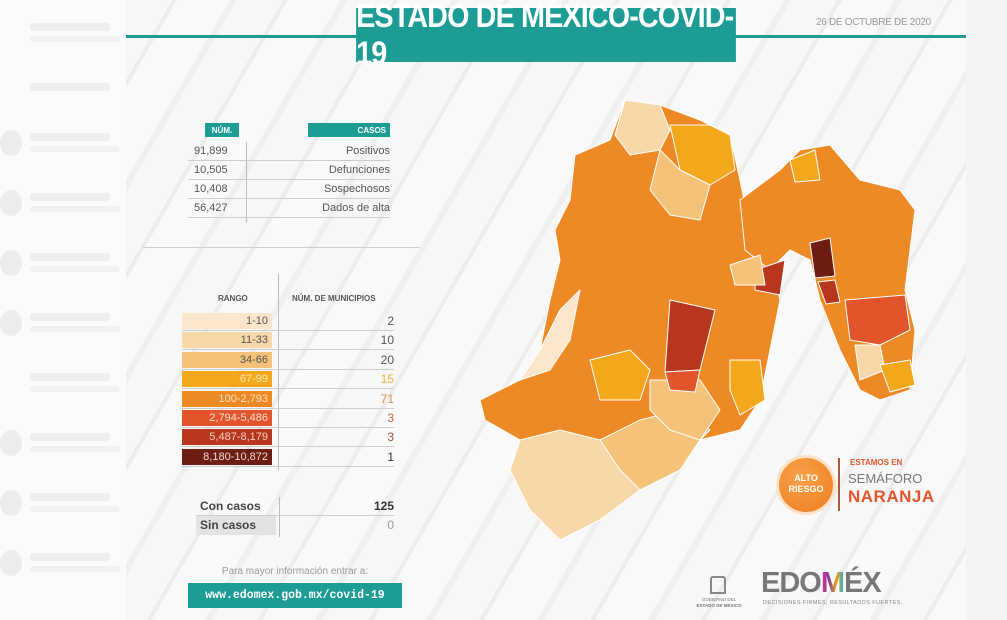 This screenshot has width=1007, height=620. Describe the element at coordinates (873, 22) in the screenshot. I see `report-date: 26 DE OCTUBRE DE 2020` at that location.